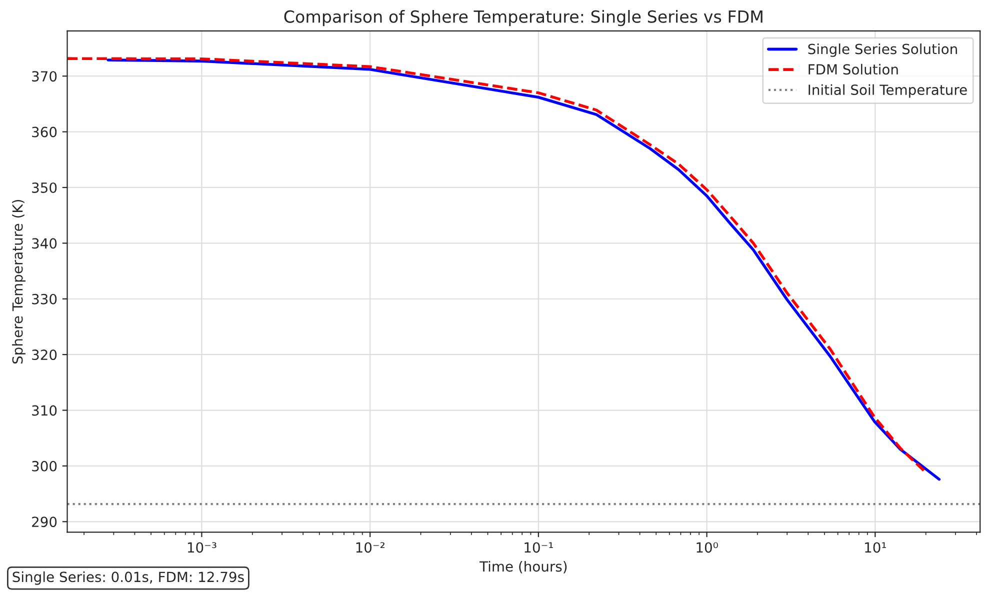 The height and width of the screenshot is (596, 989). I want to click on x-tick-label: 10⁰, so click(707, 547).